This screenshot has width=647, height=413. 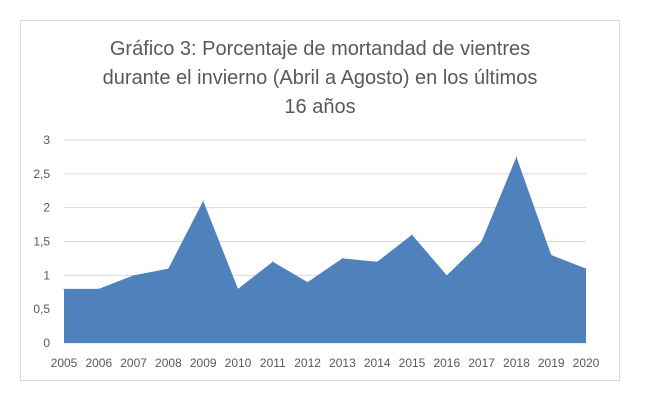 What do you see at coordinates (342, 363) in the screenshot?
I see `x-tick-label: 2013` at bounding box center [342, 363].